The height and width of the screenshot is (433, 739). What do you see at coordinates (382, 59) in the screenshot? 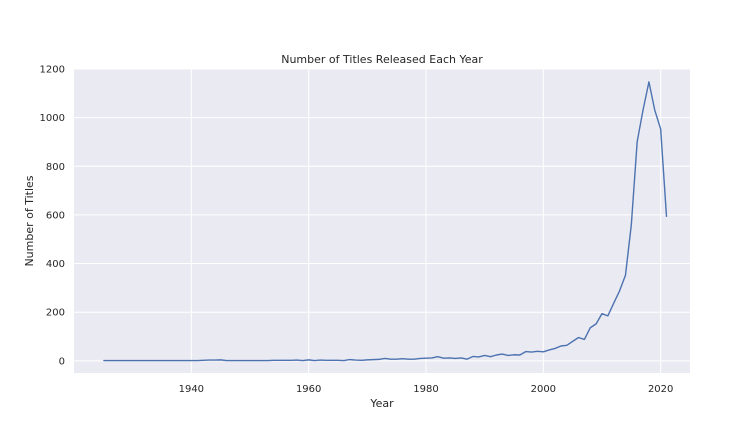
I see `chart-title: Number of Titles Released Each Year` at bounding box center [382, 59].